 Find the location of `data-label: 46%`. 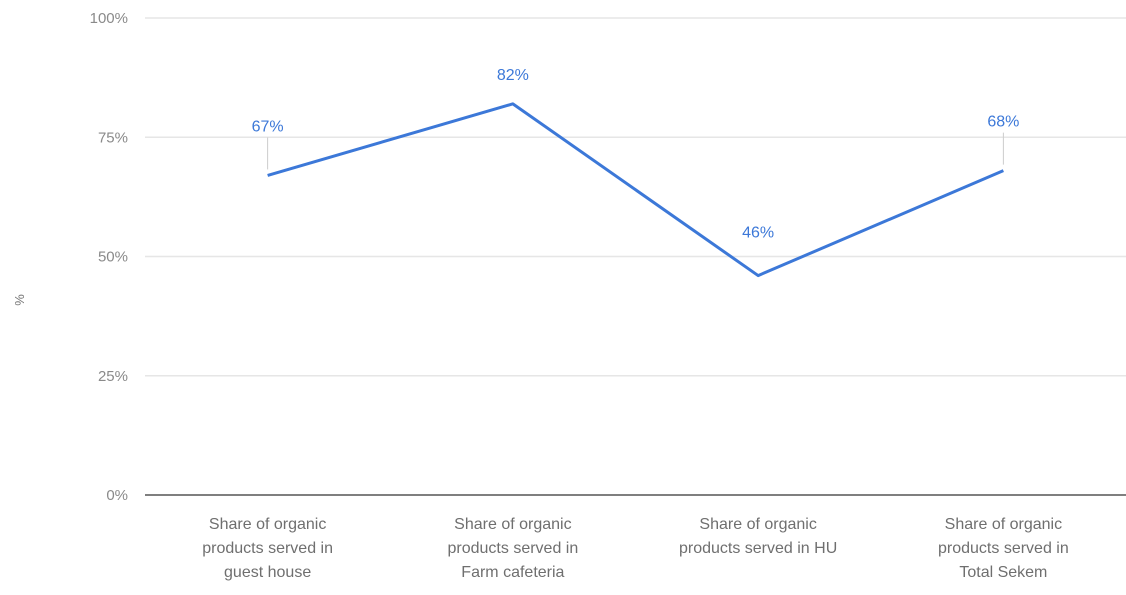

data-label: 46% is located at coordinates (758, 233).